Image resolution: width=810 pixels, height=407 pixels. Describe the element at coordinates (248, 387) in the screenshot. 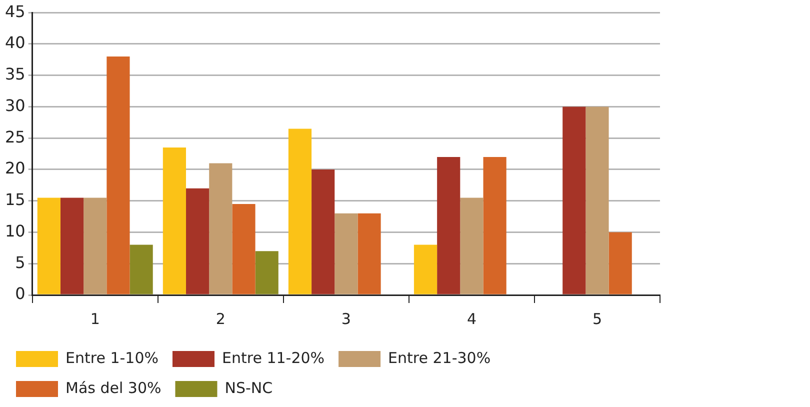

I see `legend-label: NS-NC` at that location.